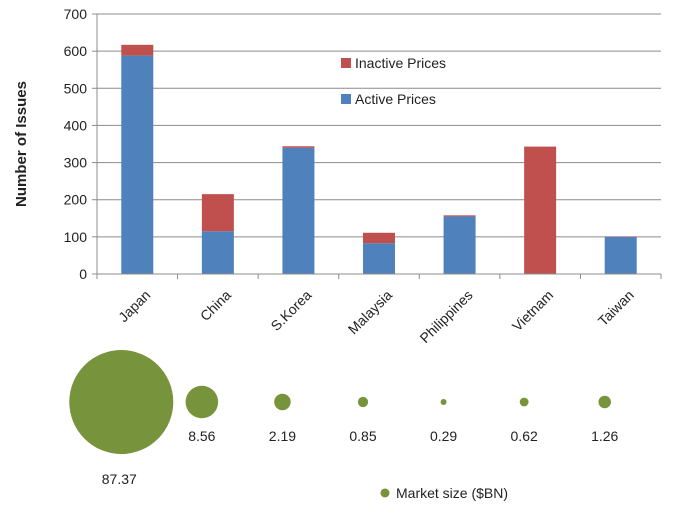 This screenshot has width=677, height=521. I want to click on bubble-vietnam, so click(524, 402).